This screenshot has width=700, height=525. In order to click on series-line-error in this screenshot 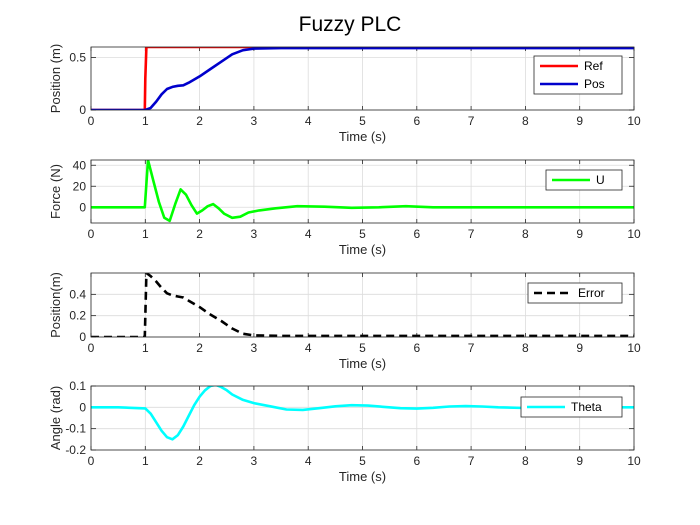, I will do `click(362, 305)`.